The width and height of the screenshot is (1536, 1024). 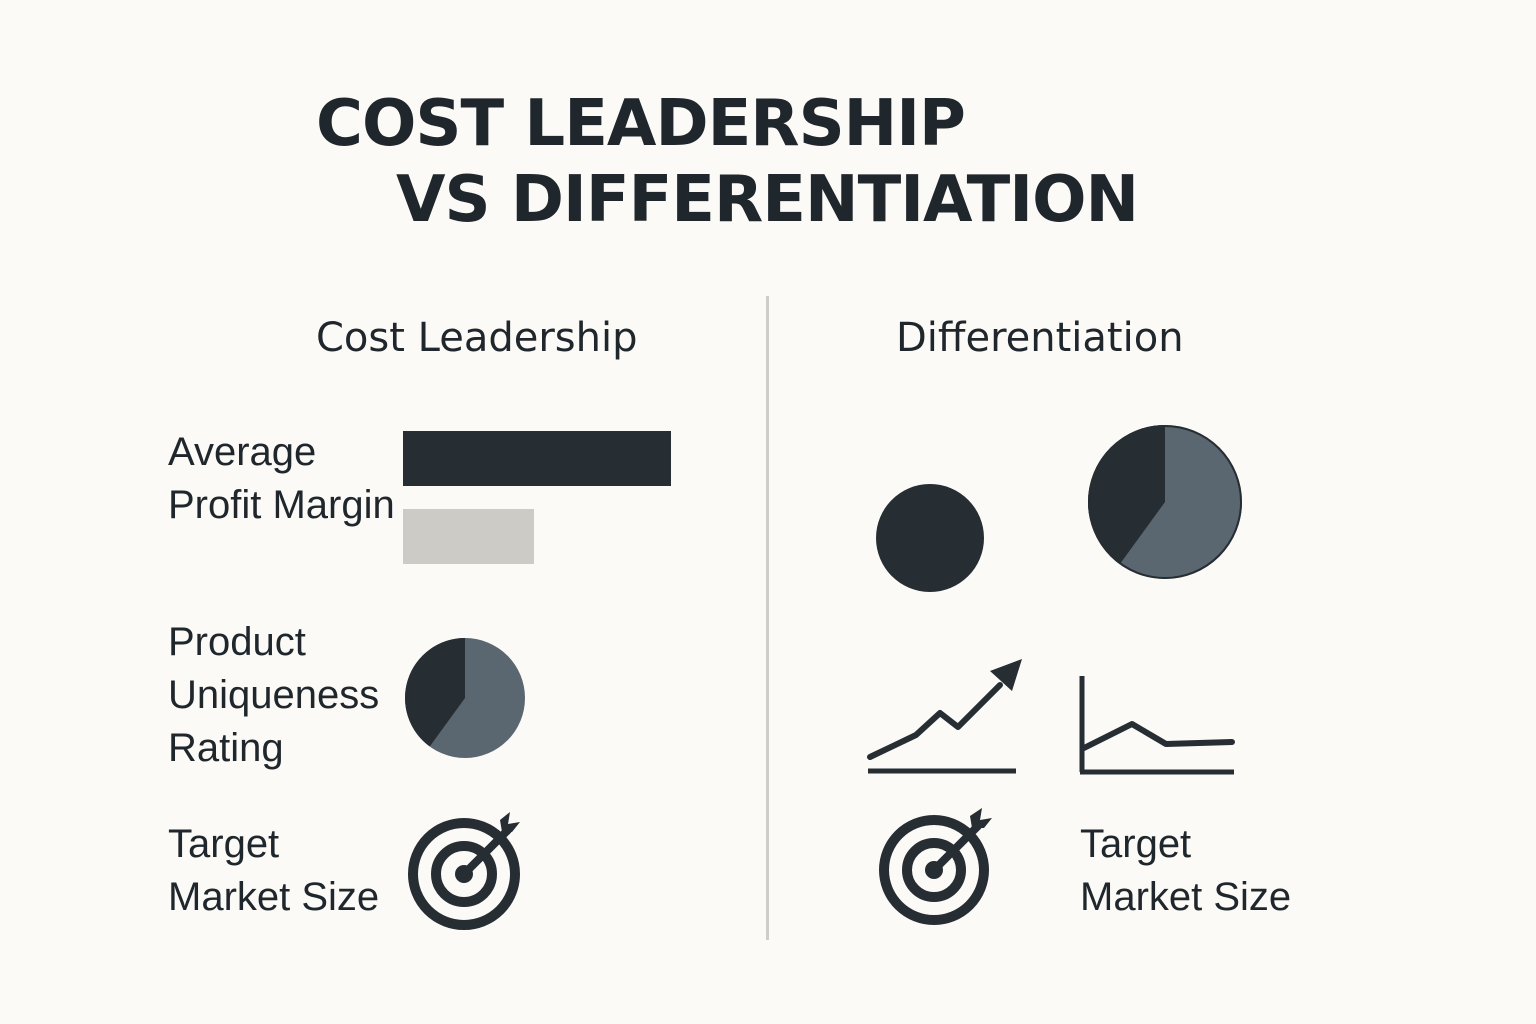 What do you see at coordinates (944, 716) in the screenshot?
I see `trend-up-icon` at bounding box center [944, 716].